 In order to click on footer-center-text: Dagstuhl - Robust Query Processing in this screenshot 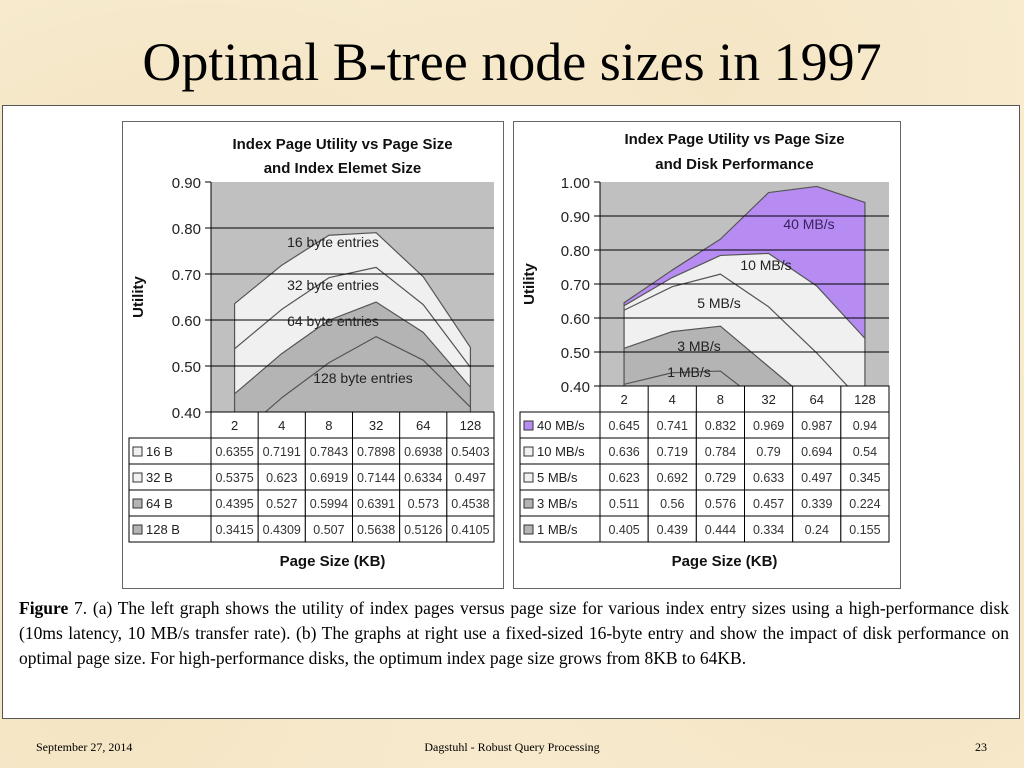, I will do `click(512, 747)`.